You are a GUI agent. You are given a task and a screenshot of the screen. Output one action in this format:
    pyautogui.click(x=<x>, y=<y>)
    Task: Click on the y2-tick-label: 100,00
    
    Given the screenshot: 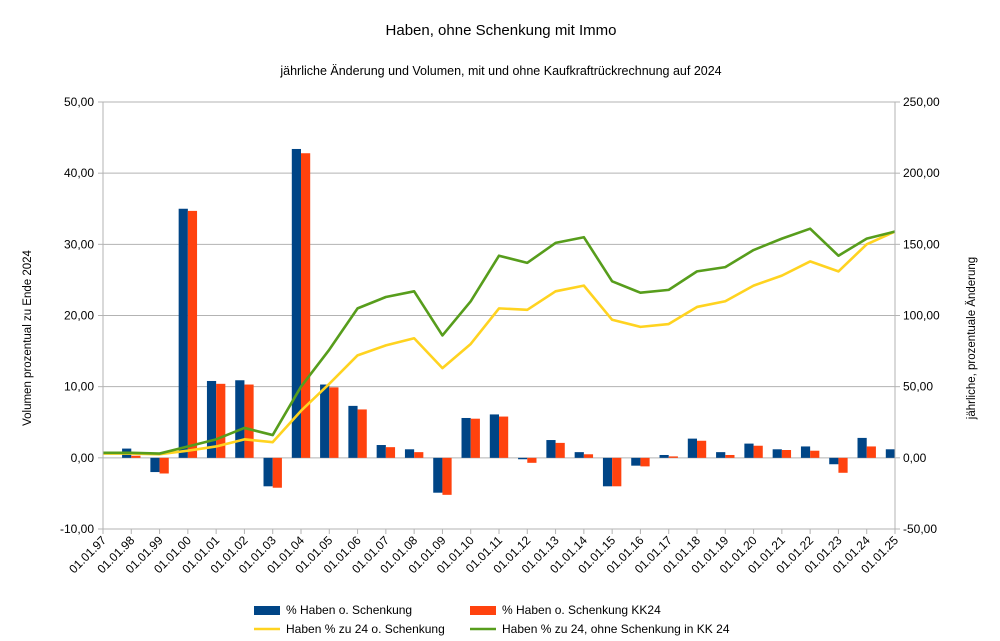 What is the action you would take?
    pyautogui.click(x=921, y=316)
    